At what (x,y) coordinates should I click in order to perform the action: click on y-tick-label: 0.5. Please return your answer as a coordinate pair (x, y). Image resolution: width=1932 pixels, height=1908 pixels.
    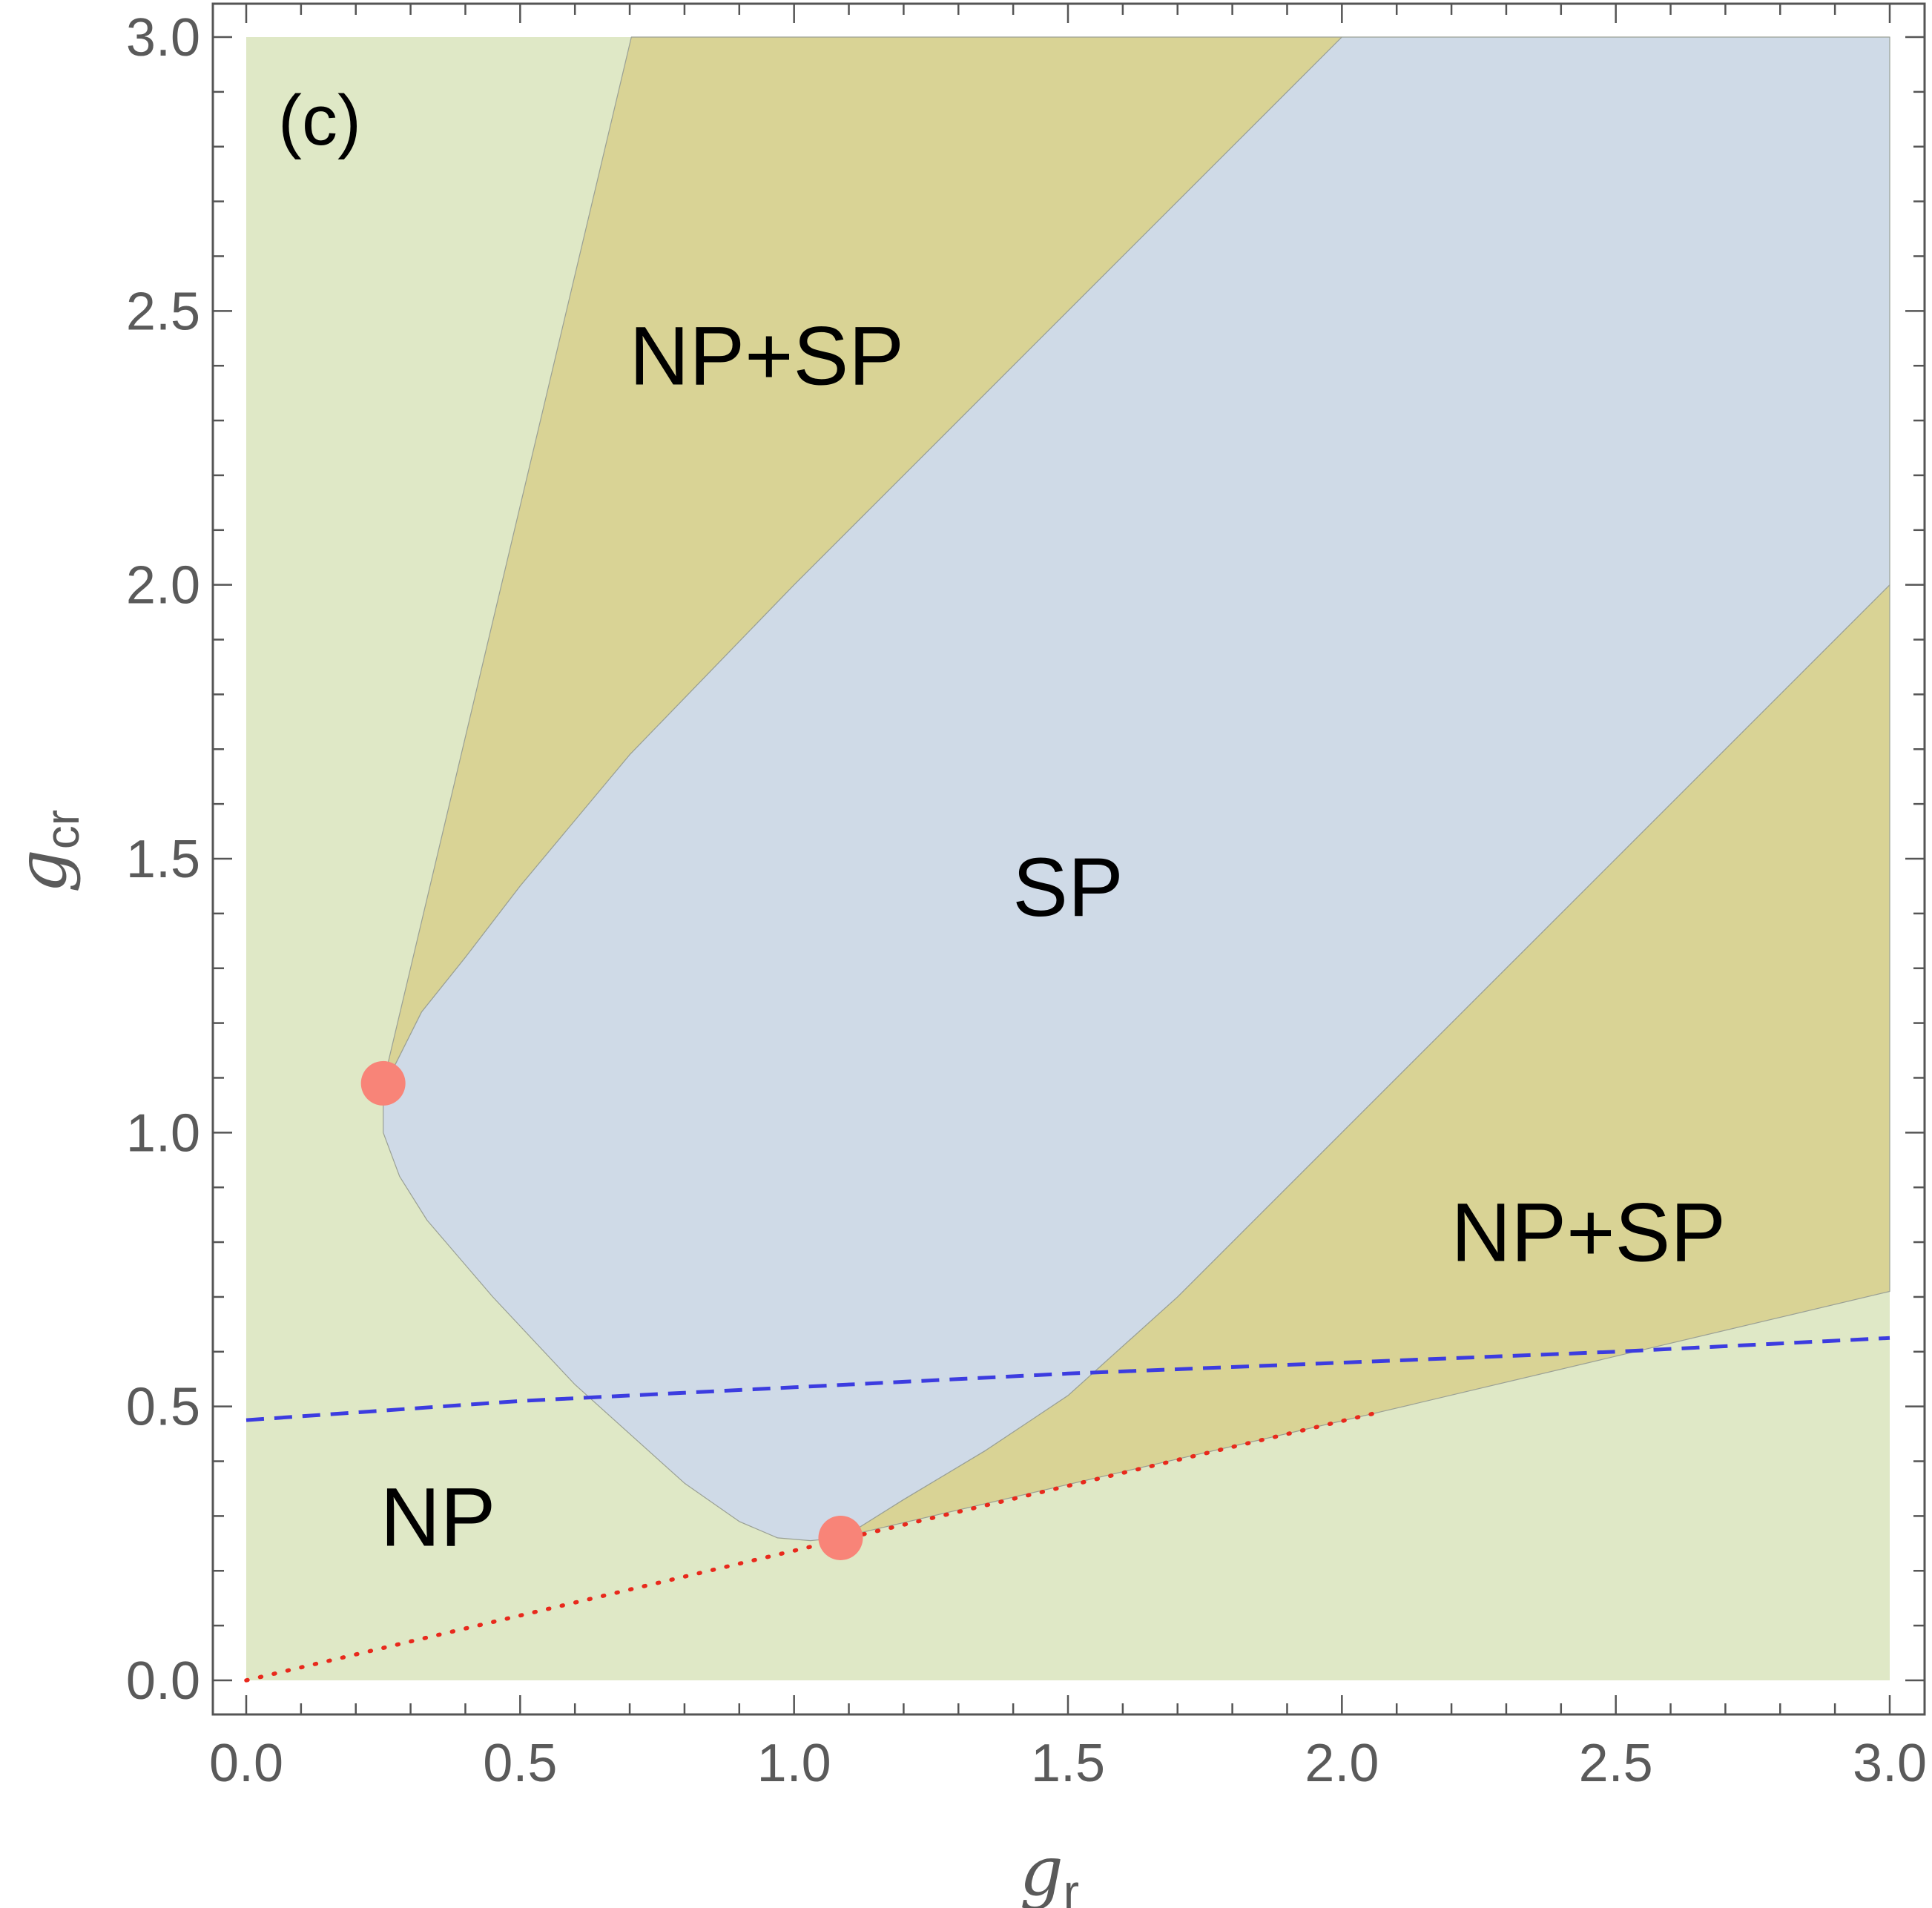
    Looking at the image, I should click on (163, 1407).